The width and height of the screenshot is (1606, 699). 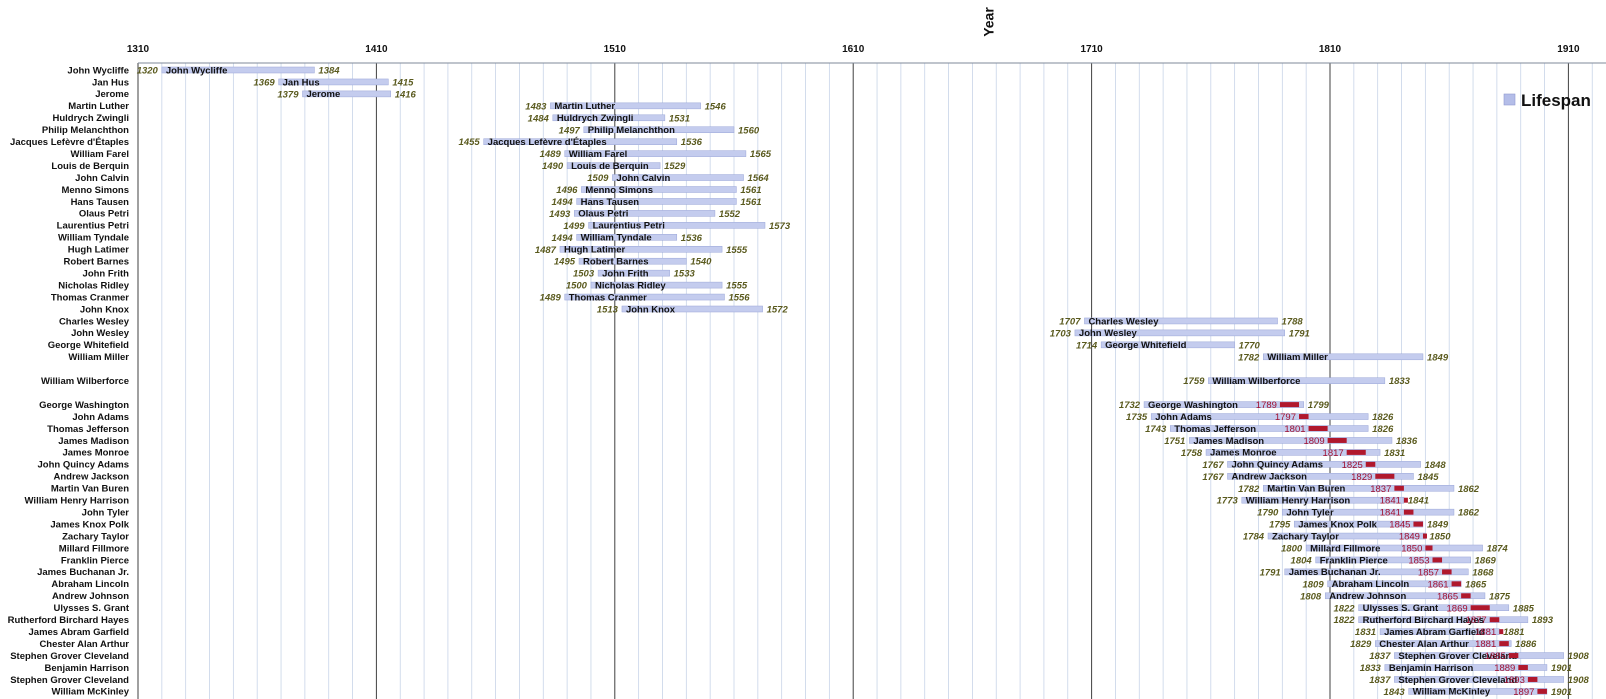 What do you see at coordinates (1428, 477) in the screenshot?
I see `death-year-label: 1845` at bounding box center [1428, 477].